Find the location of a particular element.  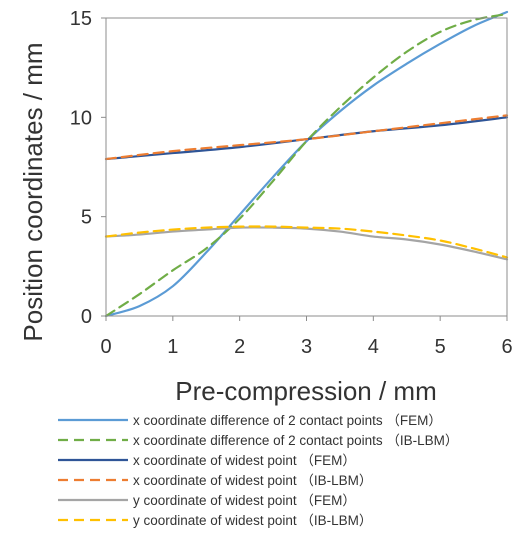

x-tick-label: 5 is located at coordinates (440, 347).